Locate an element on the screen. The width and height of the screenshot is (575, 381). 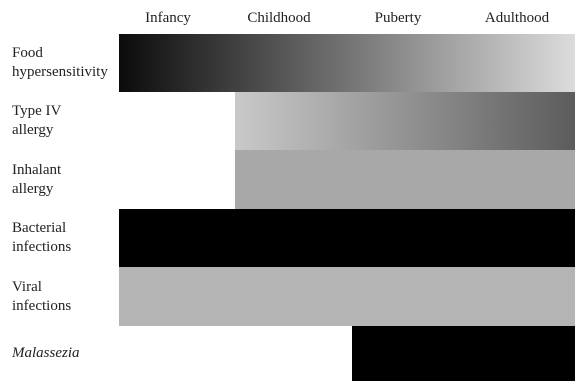
row-label-viral-infections: Viral infections is located at coordinates (67, 297).